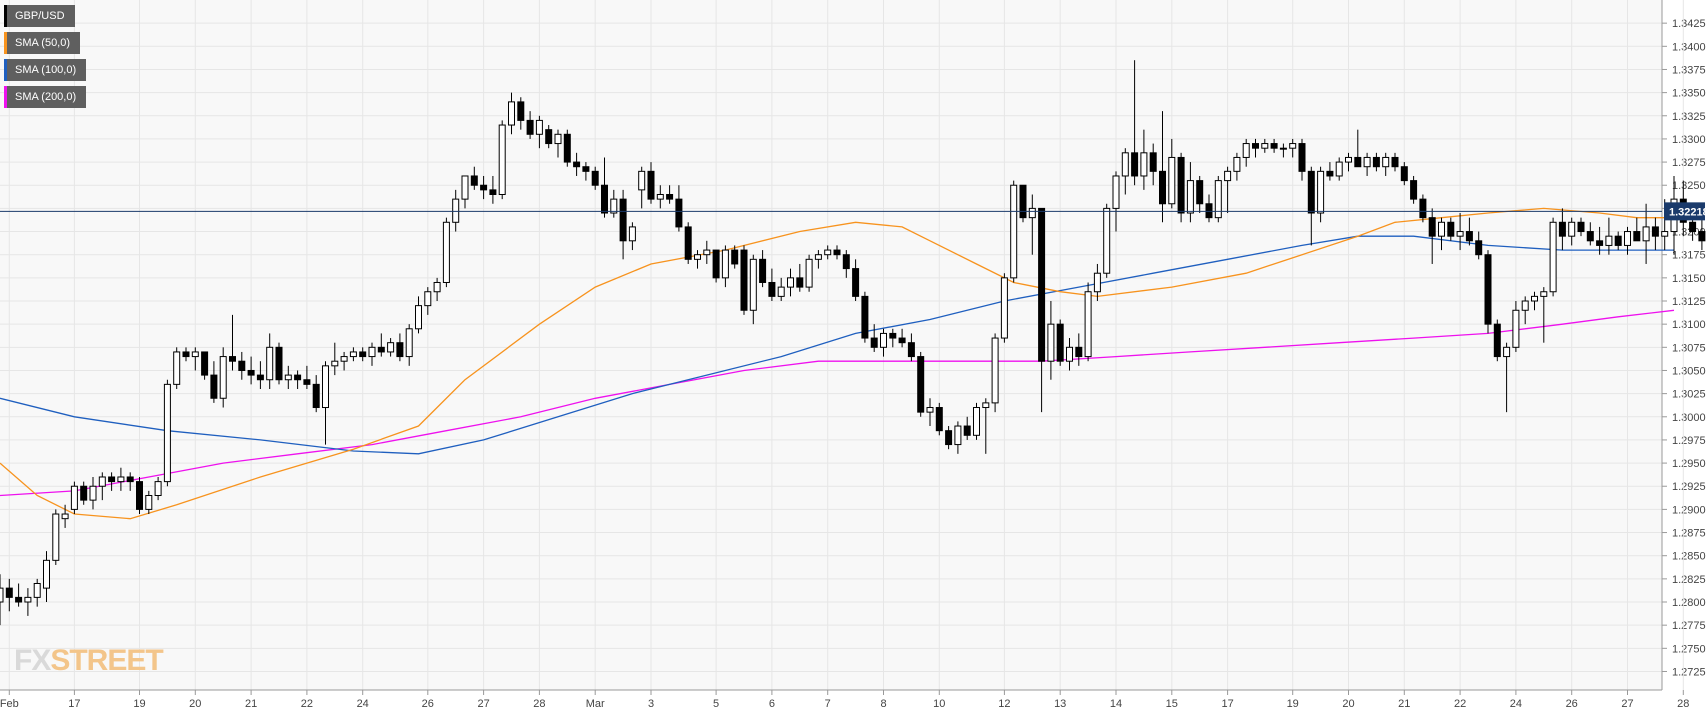 The image size is (1707, 717). What do you see at coordinates (1689, 464) in the screenshot?
I see `y-tick-label: 1.2950` at bounding box center [1689, 464].